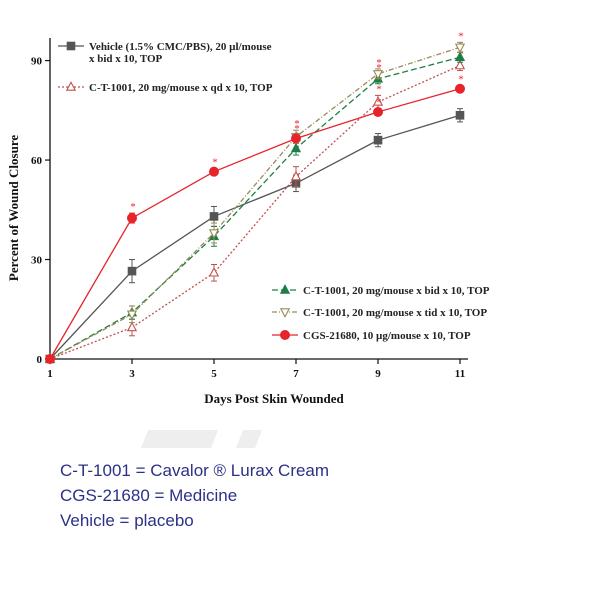  What do you see at coordinates (40, 360) in the screenshot?
I see `y-tick-label: 0` at bounding box center [40, 360].